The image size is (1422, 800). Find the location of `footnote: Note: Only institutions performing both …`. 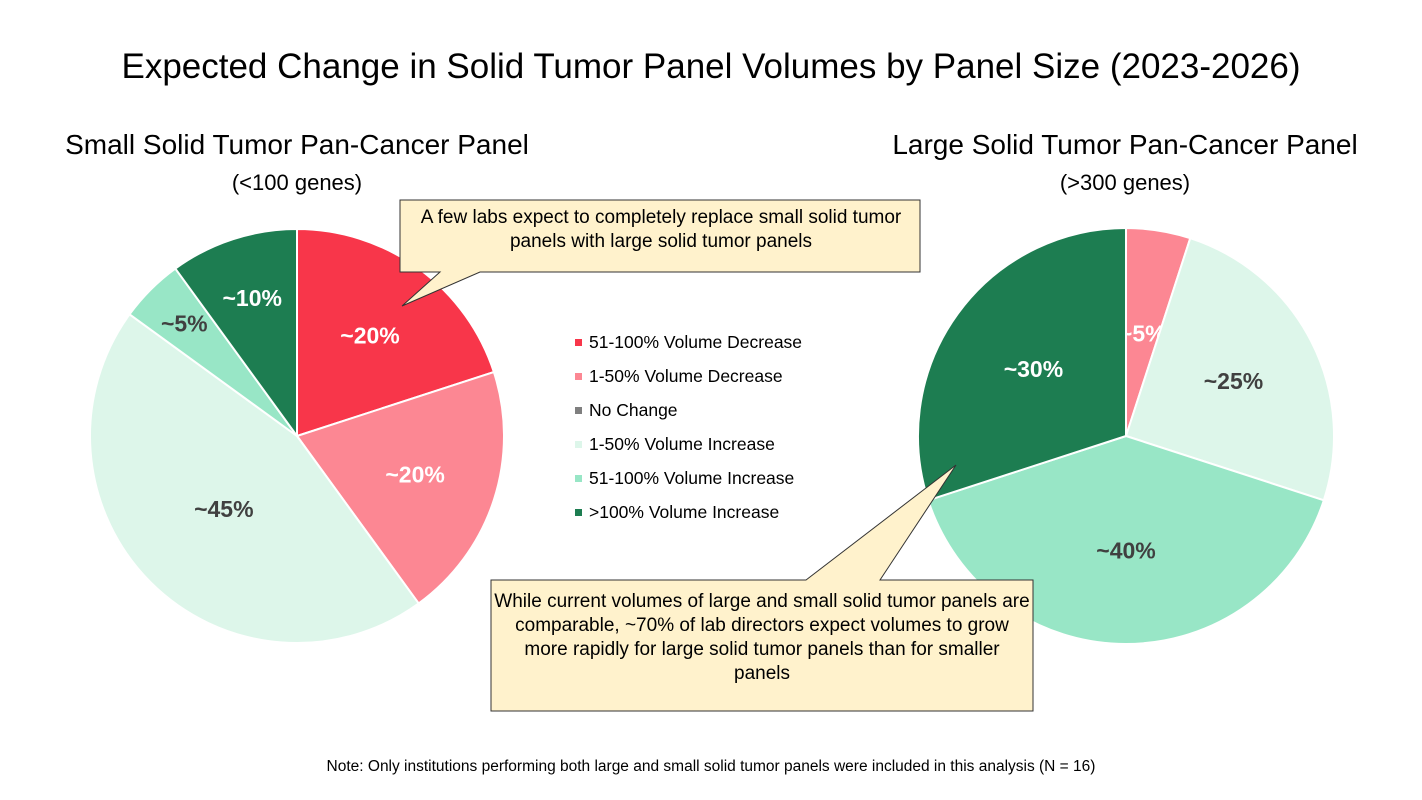

footnote: Note: Only institutions performing both … is located at coordinates (711, 766).